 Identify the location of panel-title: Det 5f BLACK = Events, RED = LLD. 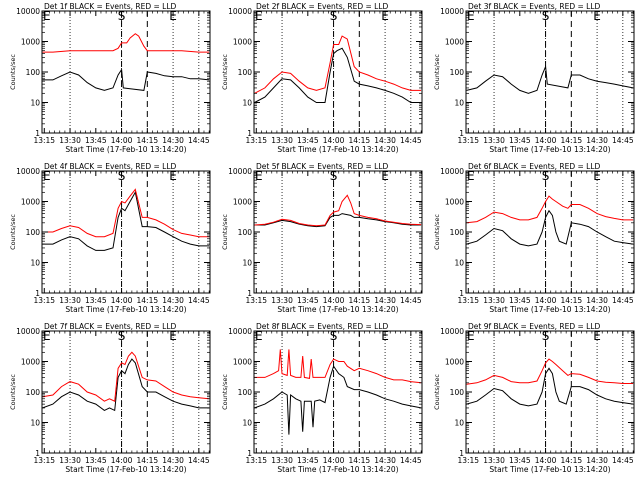
(322, 166).